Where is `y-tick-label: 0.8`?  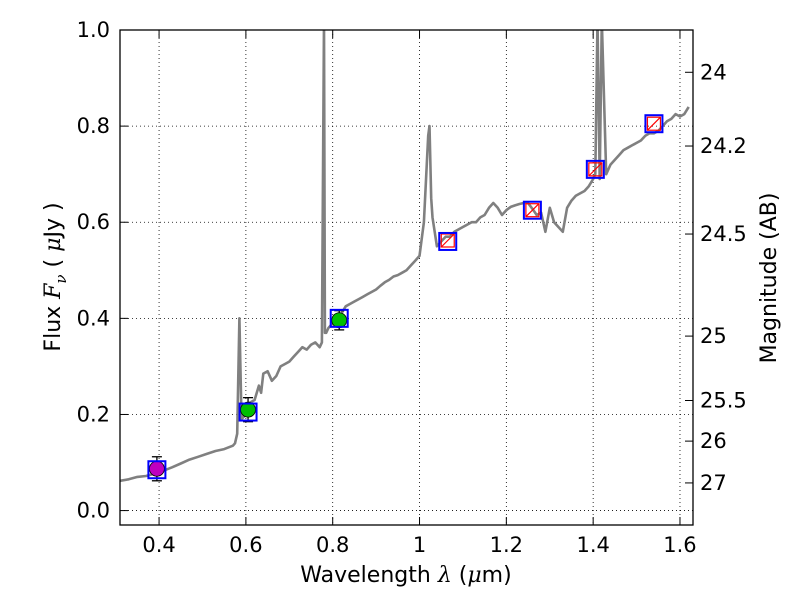 y-tick-label: 0.8 is located at coordinates (93, 126).